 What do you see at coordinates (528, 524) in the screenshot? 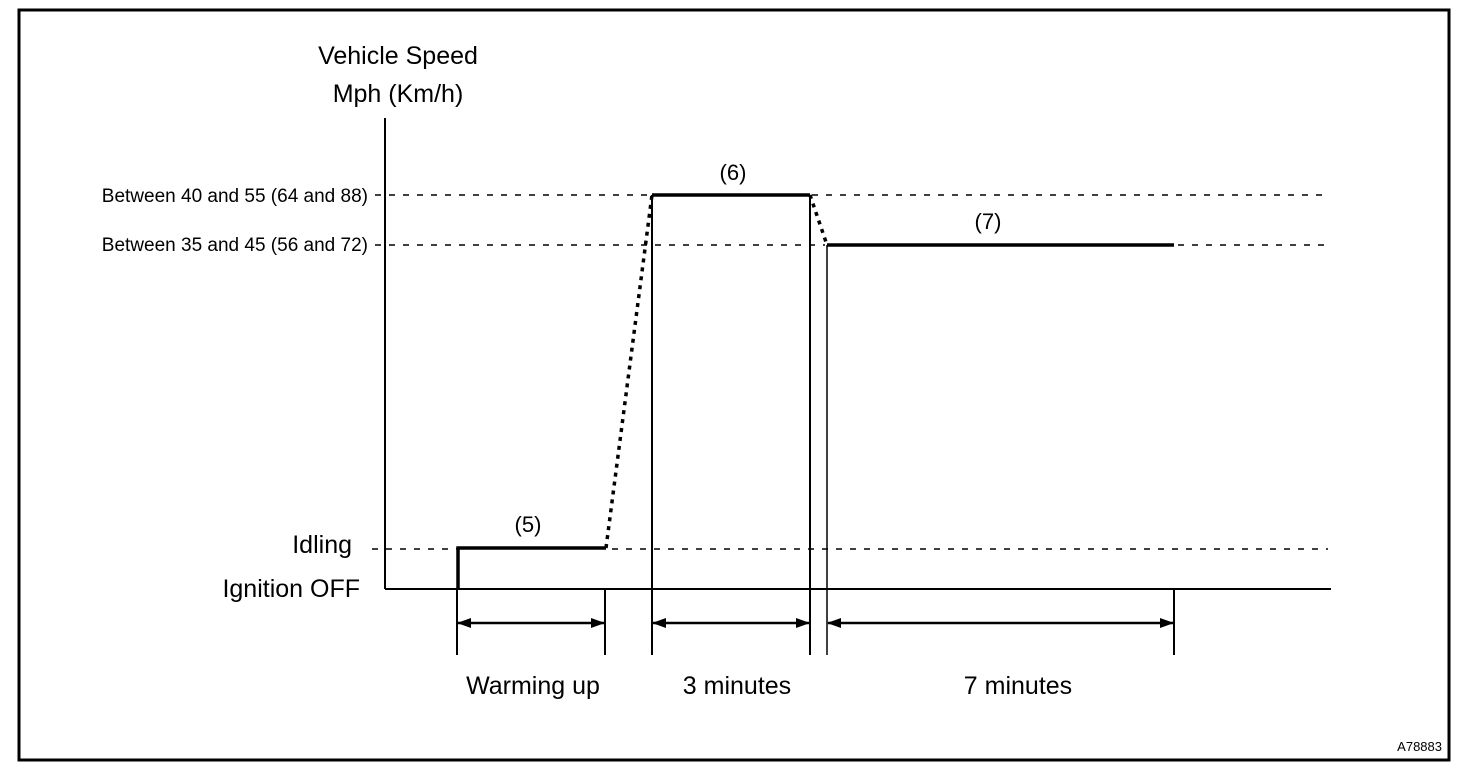
I see `step-label-5: (5)` at bounding box center [528, 524].